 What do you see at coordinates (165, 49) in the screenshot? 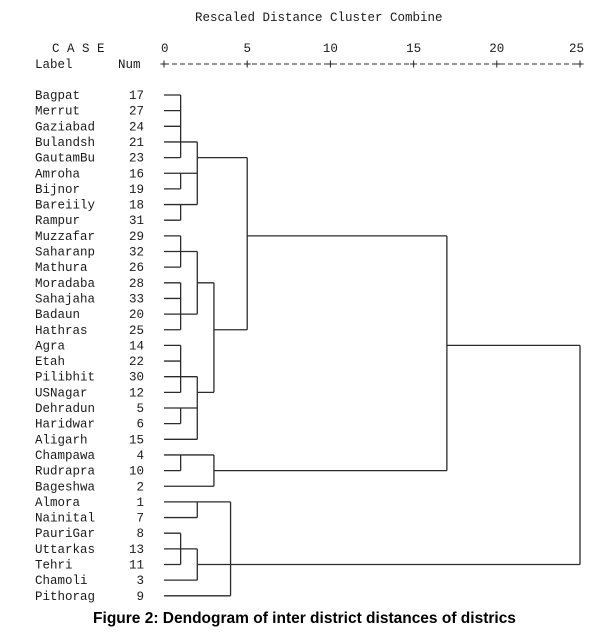
I see `x-tick-label: 0` at bounding box center [165, 49].